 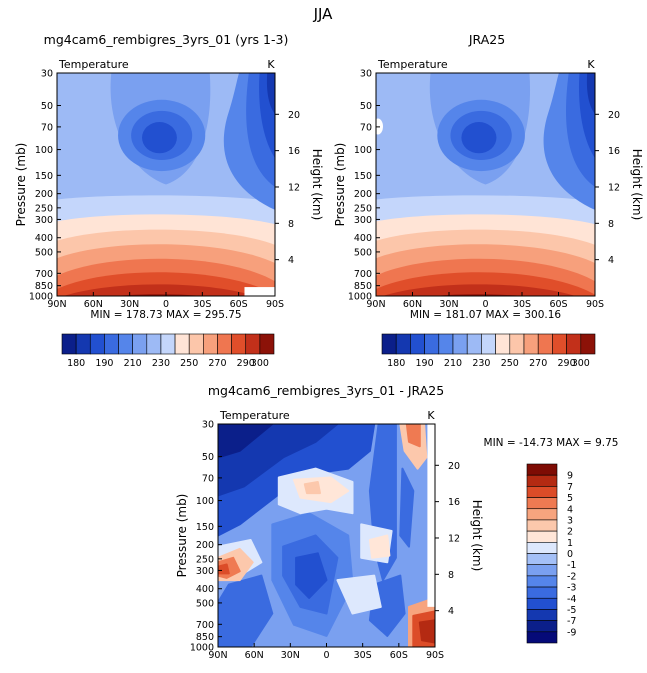 What do you see at coordinates (217, 655) in the screenshot?
I see `latitude-tick-label: 90N` at bounding box center [217, 655].